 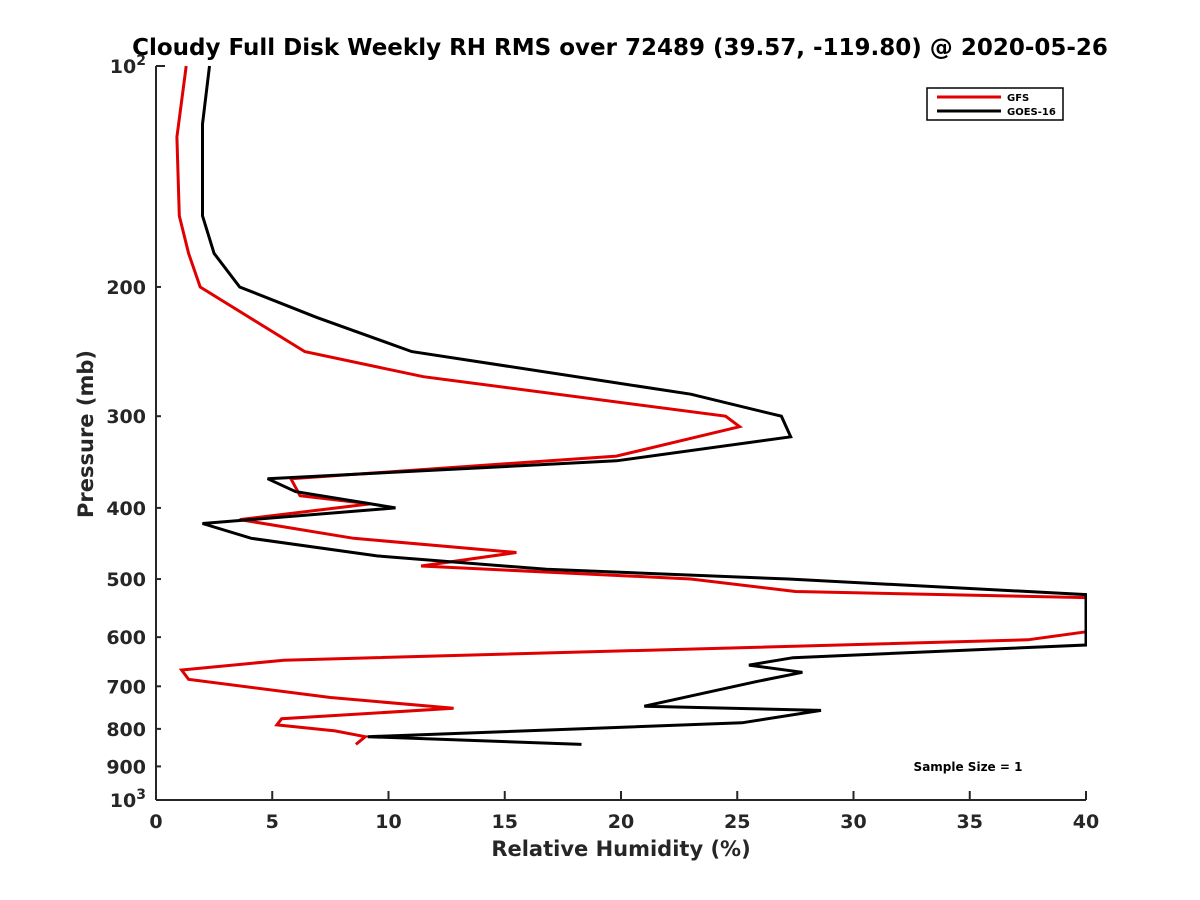 What do you see at coordinates (1031, 112) in the screenshot?
I see `legend-entry: GOES-16` at bounding box center [1031, 112].